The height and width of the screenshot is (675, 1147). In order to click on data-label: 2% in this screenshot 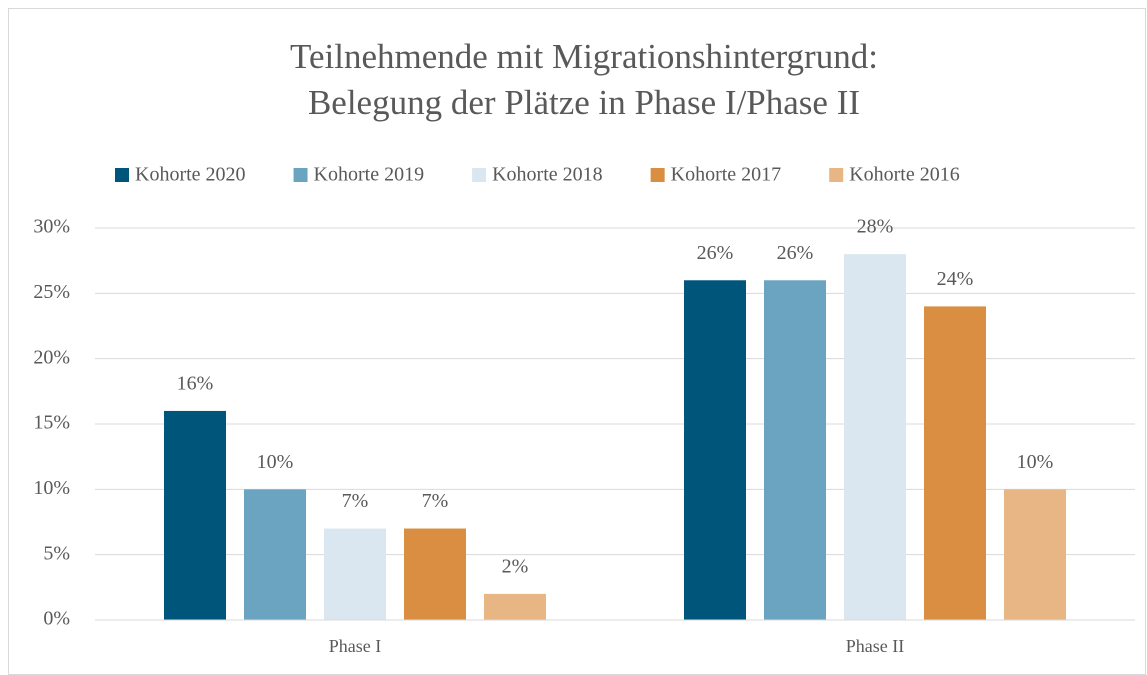, I will do `click(515, 566)`.